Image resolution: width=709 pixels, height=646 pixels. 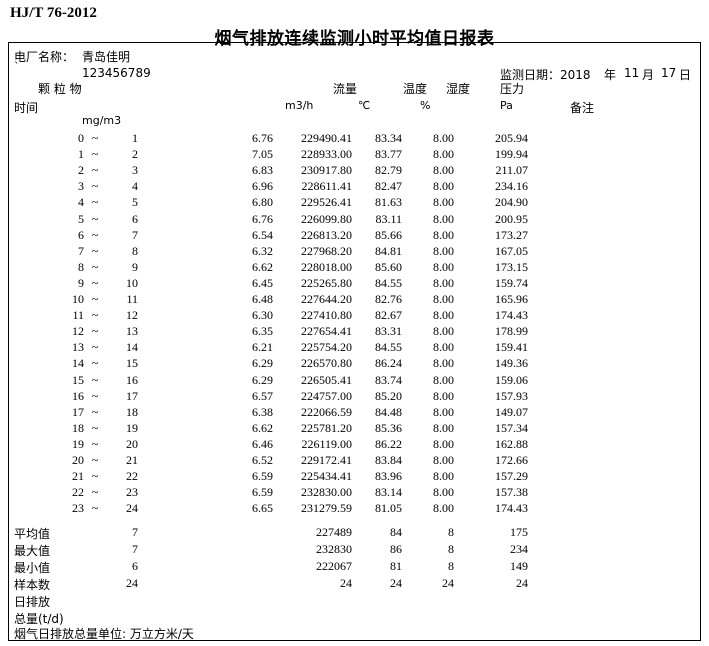 What do you see at coordinates (458, 89) in the screenshot?
I see `col-header-humidity: 湿度` at bounding box center [458, 89].